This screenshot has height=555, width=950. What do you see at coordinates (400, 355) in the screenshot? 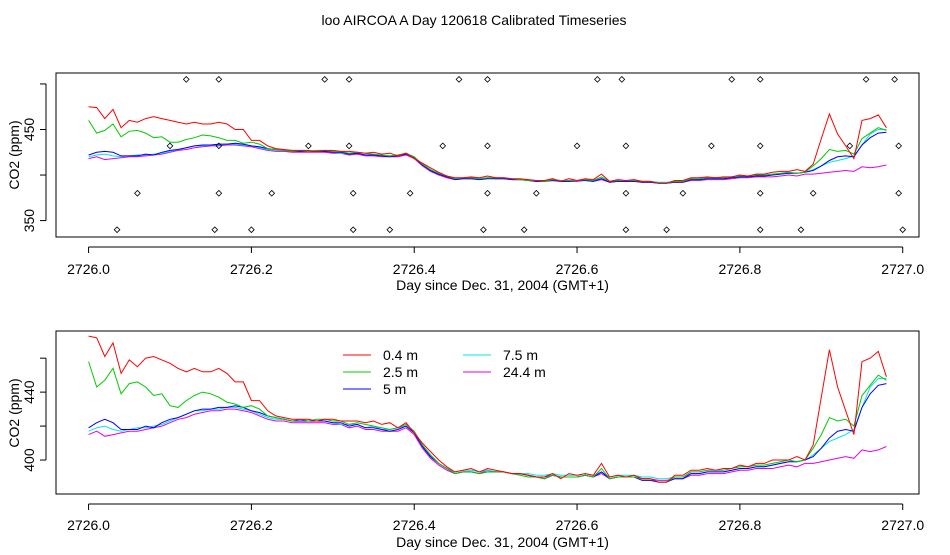
I see `legend-label: 0.4 m` at bounding box center [400, 355].